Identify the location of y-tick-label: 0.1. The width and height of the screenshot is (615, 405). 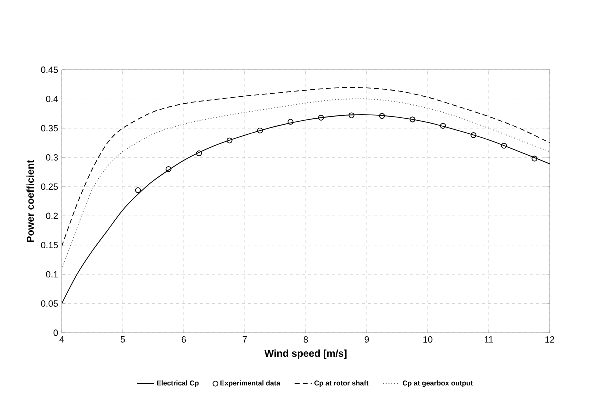
(52, 274).